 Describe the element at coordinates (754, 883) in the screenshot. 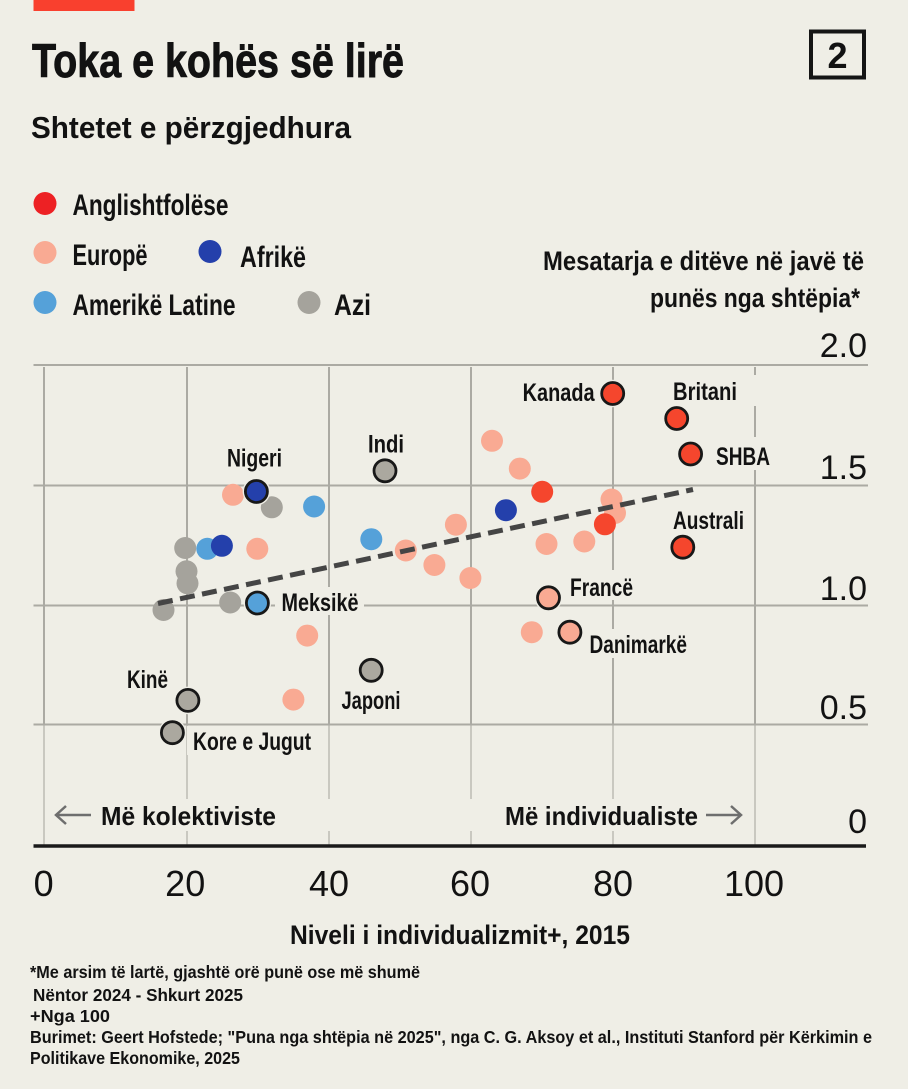

I see `svg-text: 100` at that location.